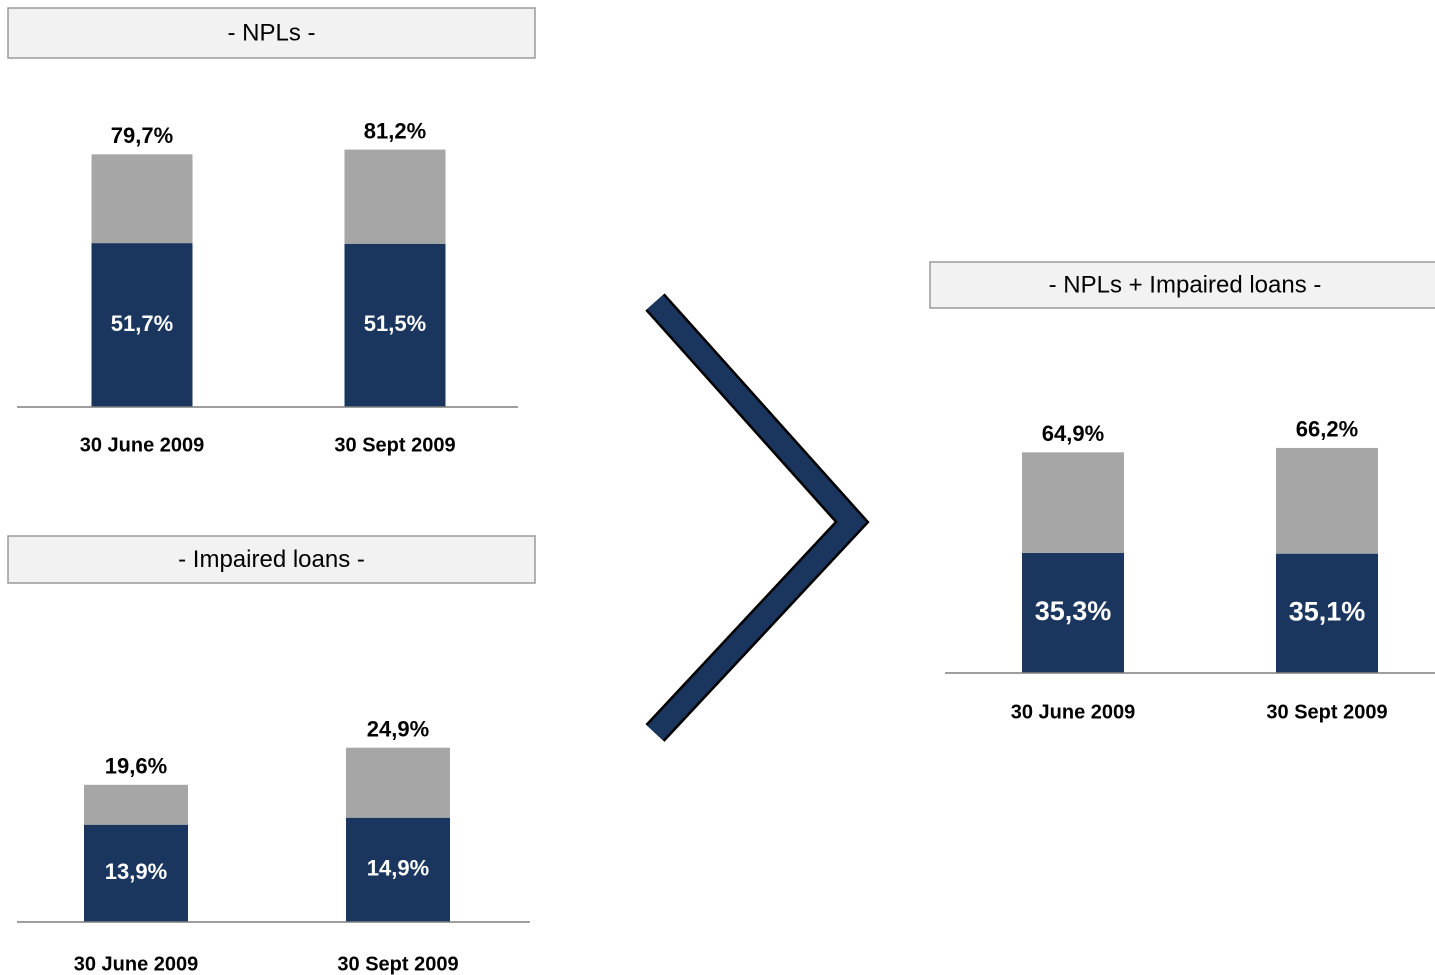 Image resolution: width=1435 pixels, height=975 pixels. I want to click on total-label: 19,6%, so click(136, 766).